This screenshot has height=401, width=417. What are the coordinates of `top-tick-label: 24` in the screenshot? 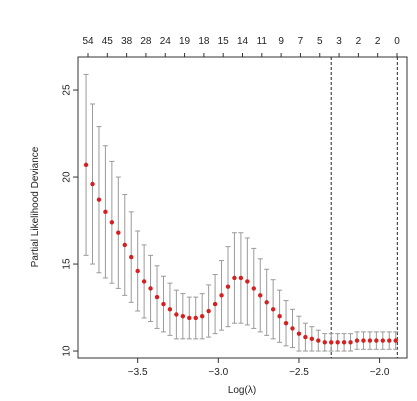 It's located at (166, 41).